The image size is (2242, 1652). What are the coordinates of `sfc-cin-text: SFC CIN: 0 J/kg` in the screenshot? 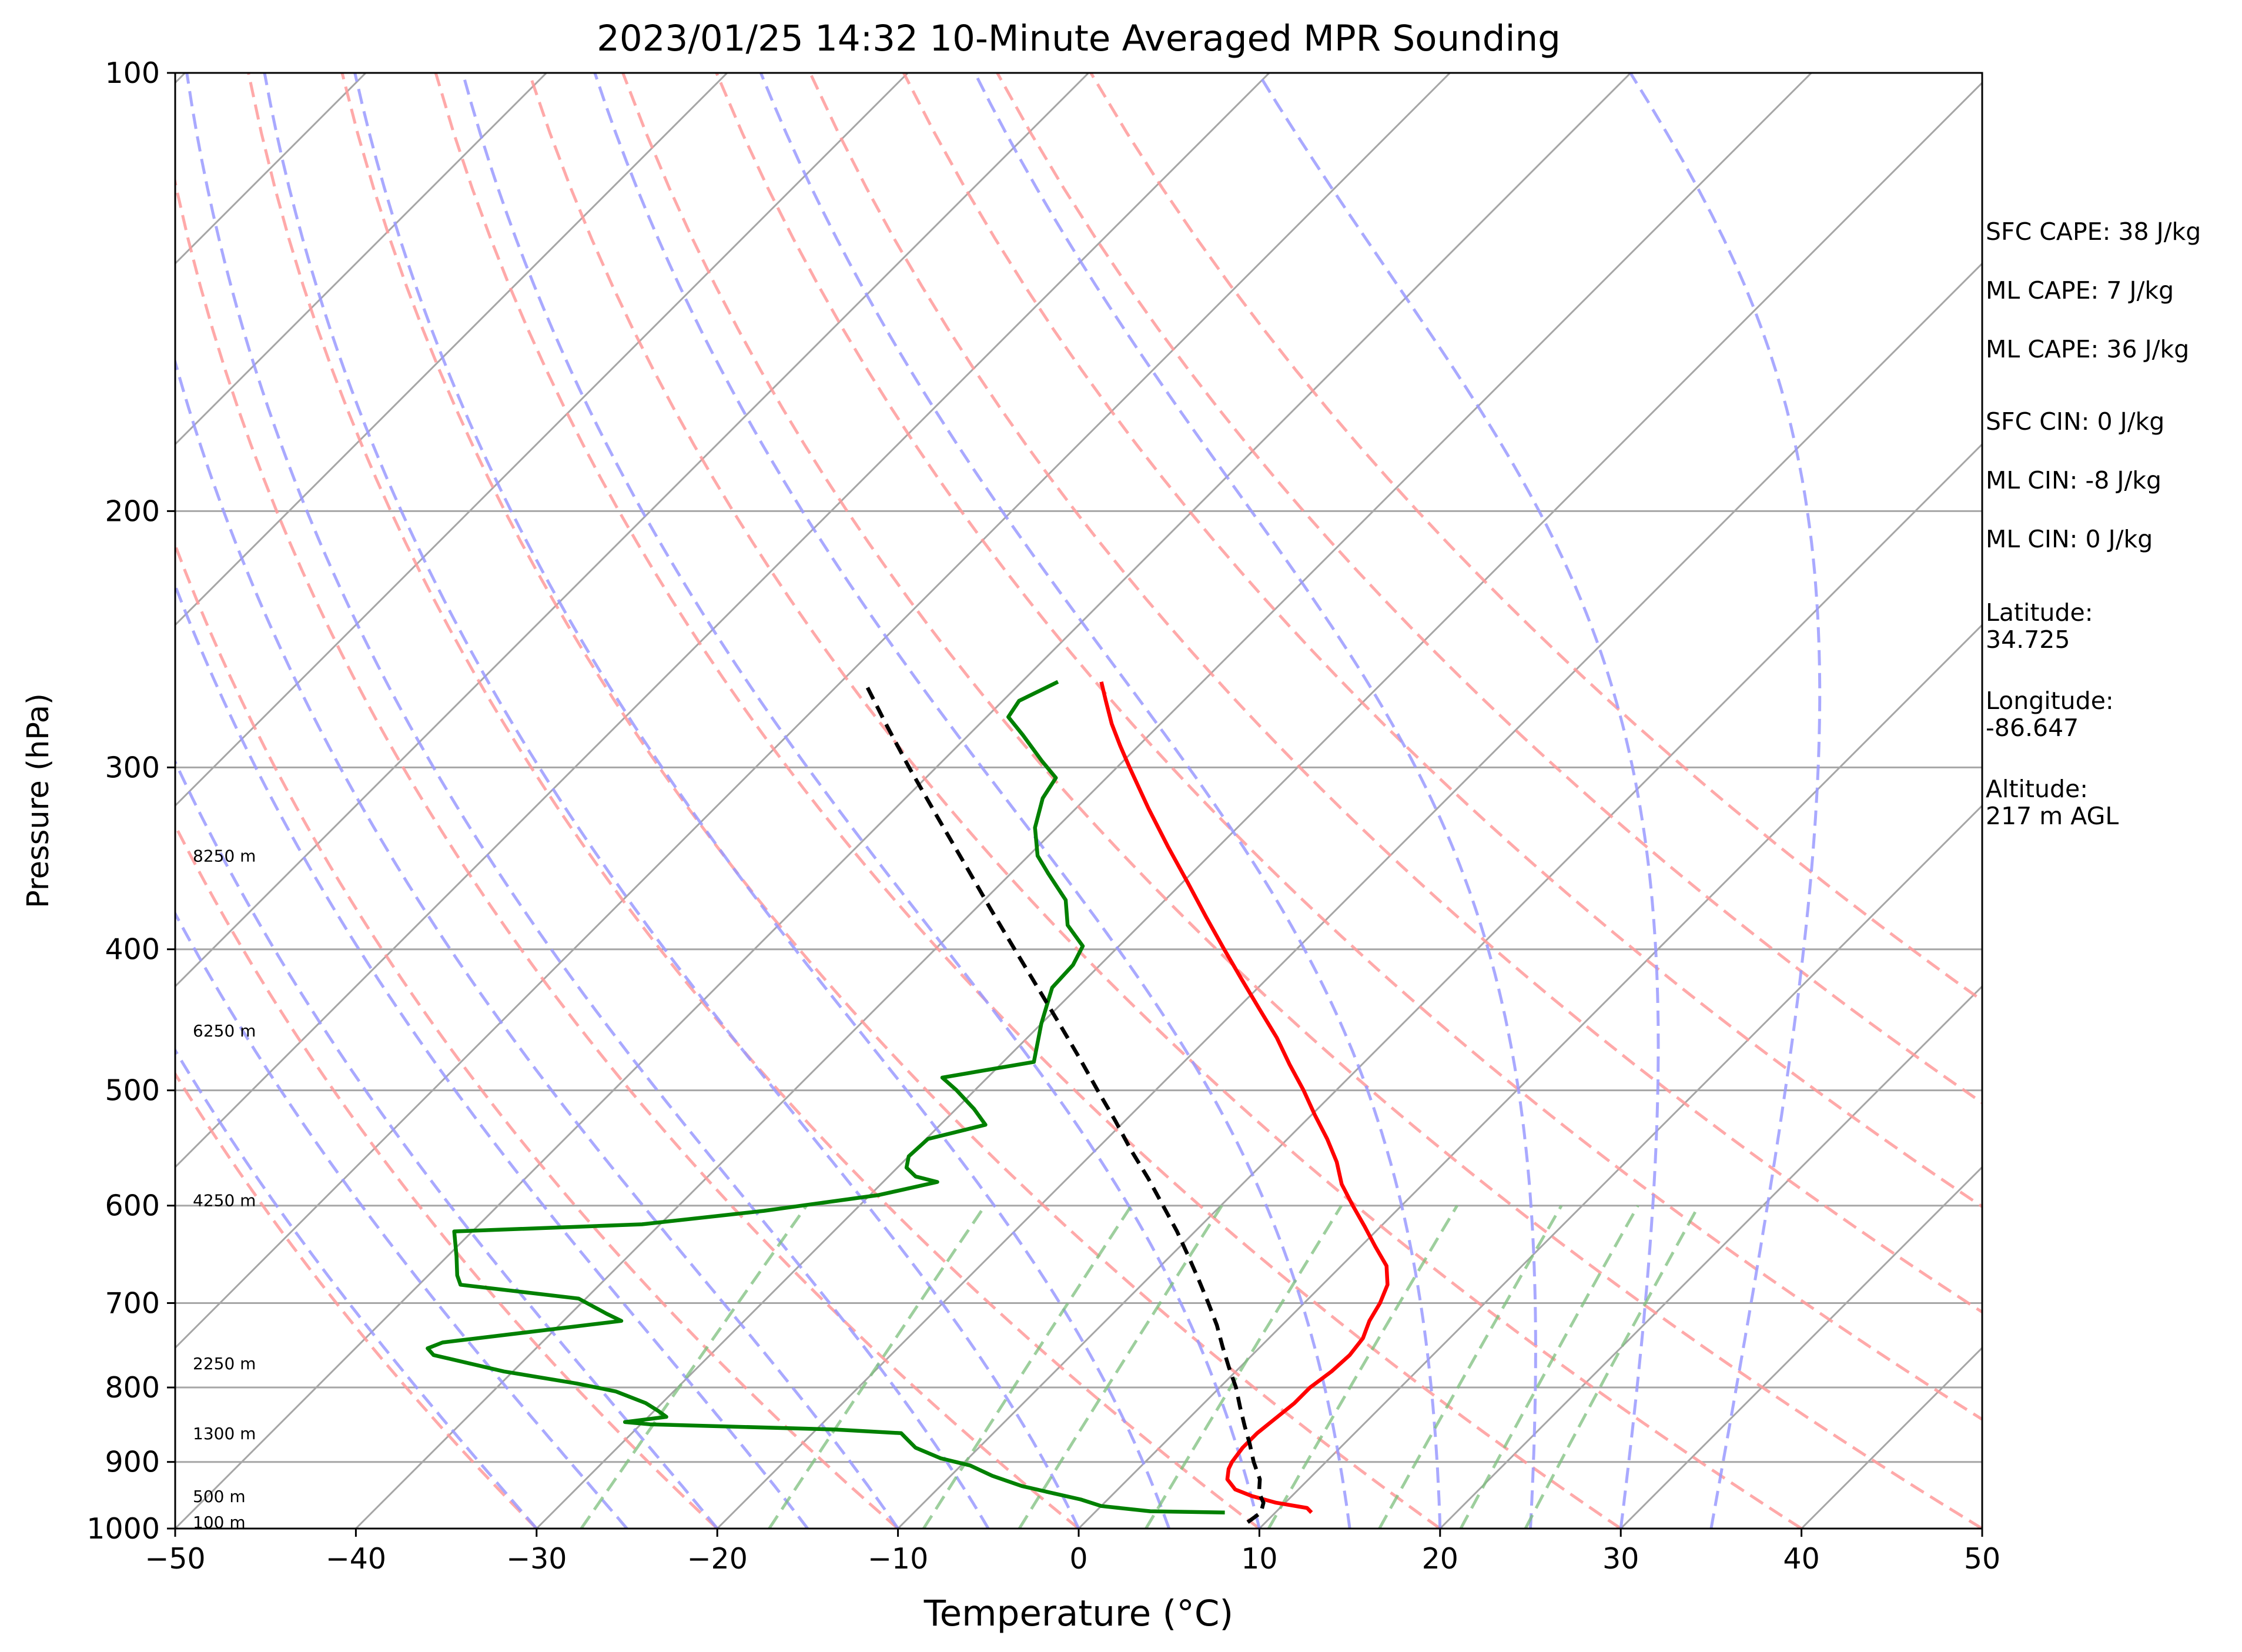 It's located at (2076, 422).